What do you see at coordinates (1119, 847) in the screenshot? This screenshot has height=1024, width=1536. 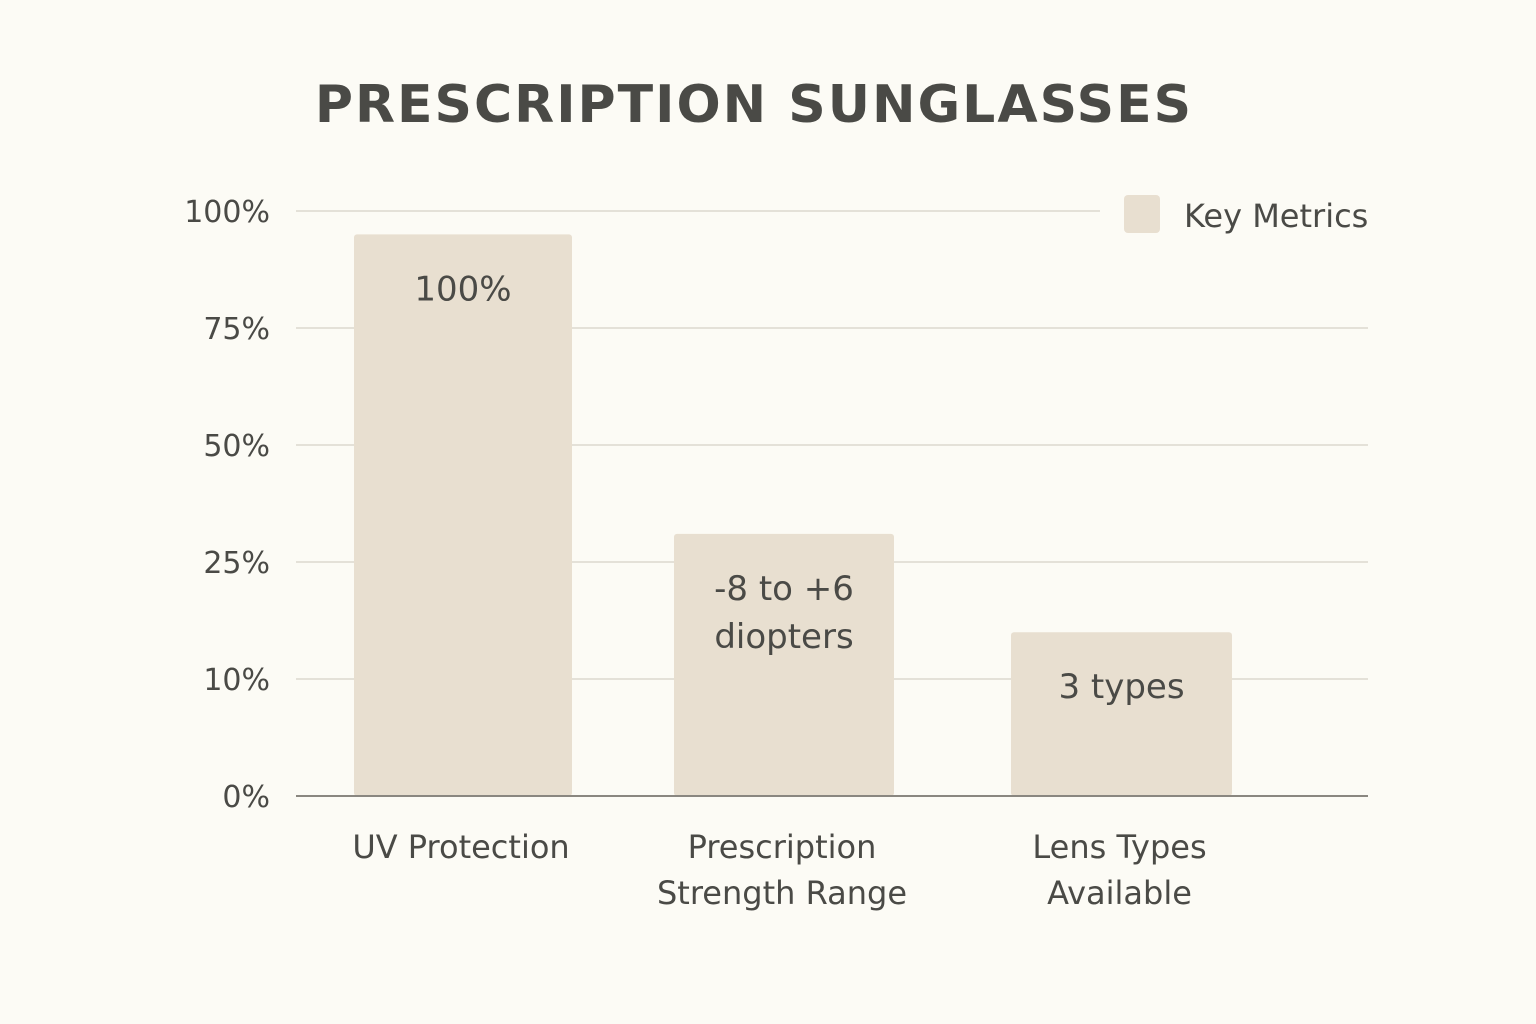 I see `category-label: Lens Types` at bounding box center [1119, 847].